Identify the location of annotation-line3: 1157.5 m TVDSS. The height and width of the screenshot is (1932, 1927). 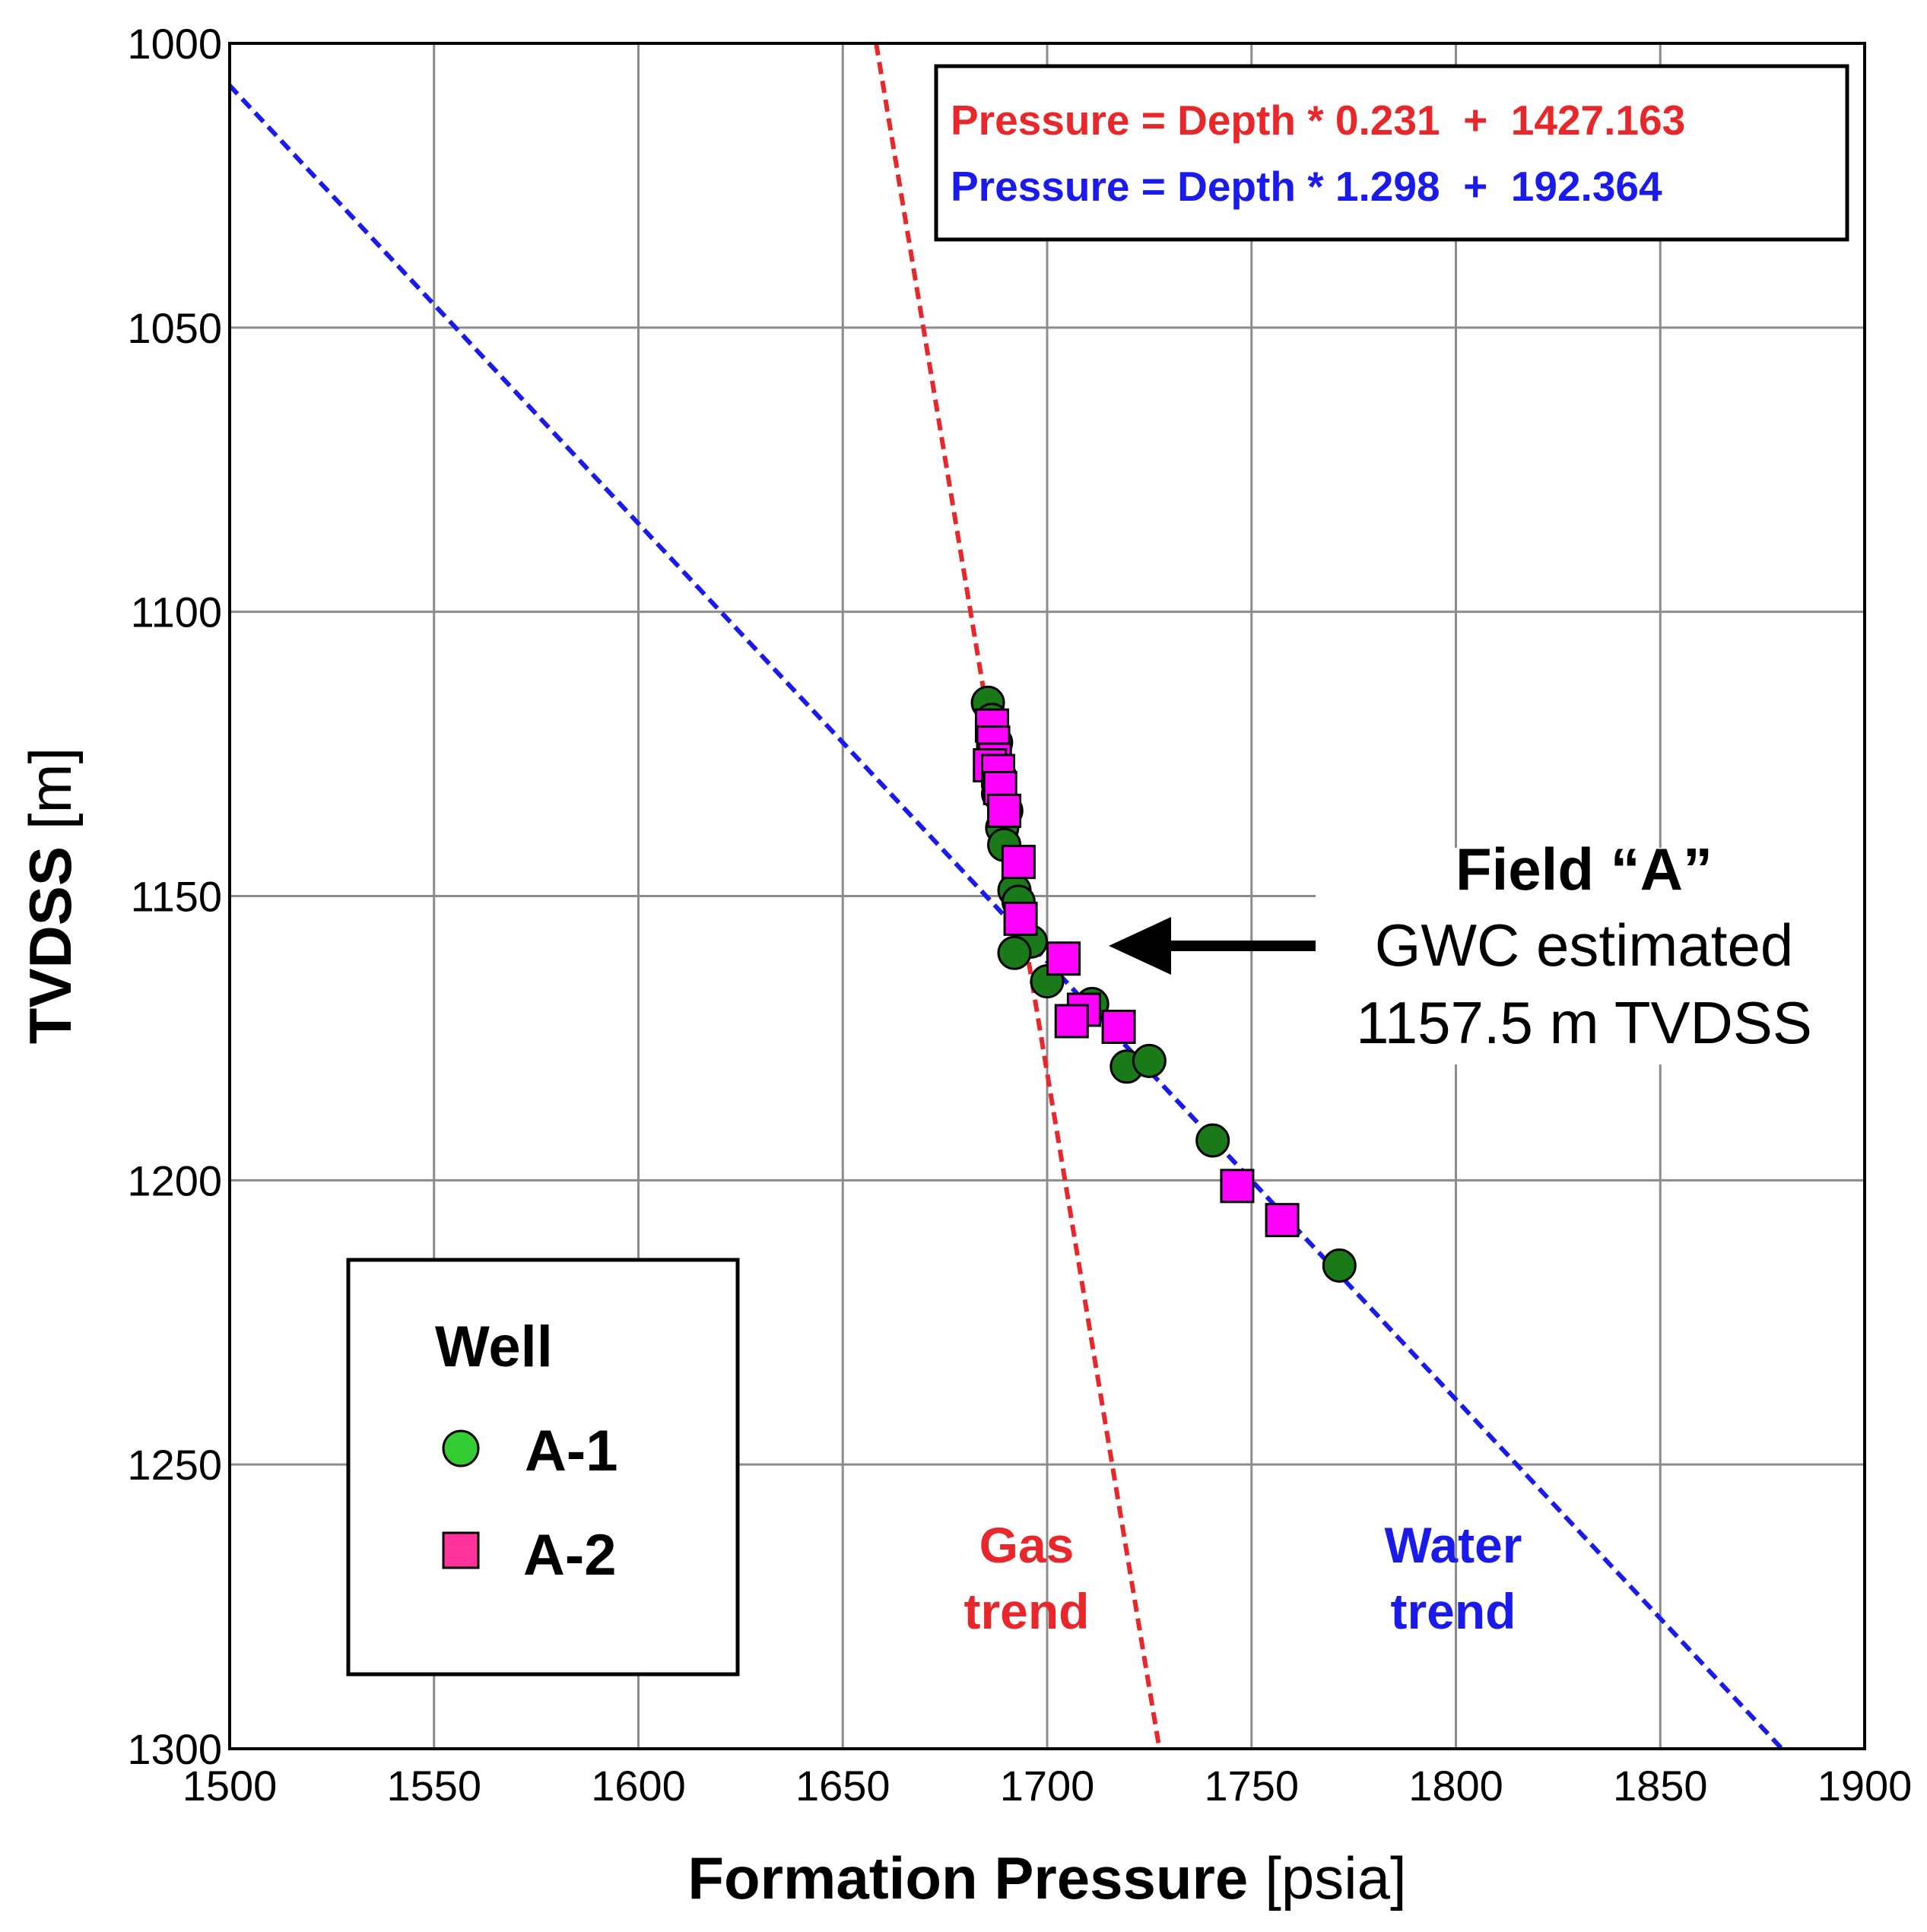
(1584, 1023).